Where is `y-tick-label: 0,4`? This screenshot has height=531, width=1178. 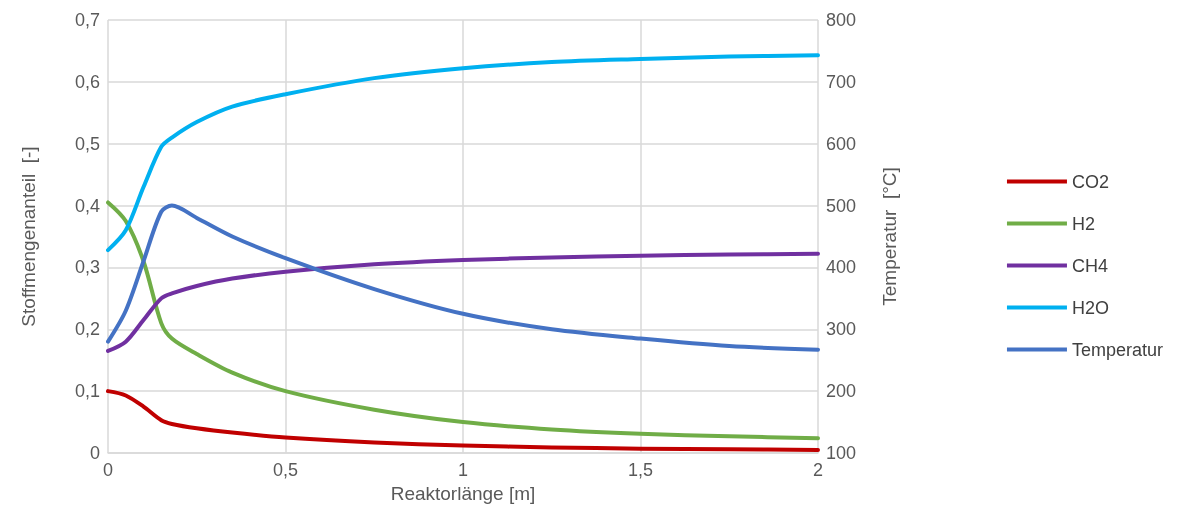 y-tick-label: 0,4 is located at coordinates (87, 205).